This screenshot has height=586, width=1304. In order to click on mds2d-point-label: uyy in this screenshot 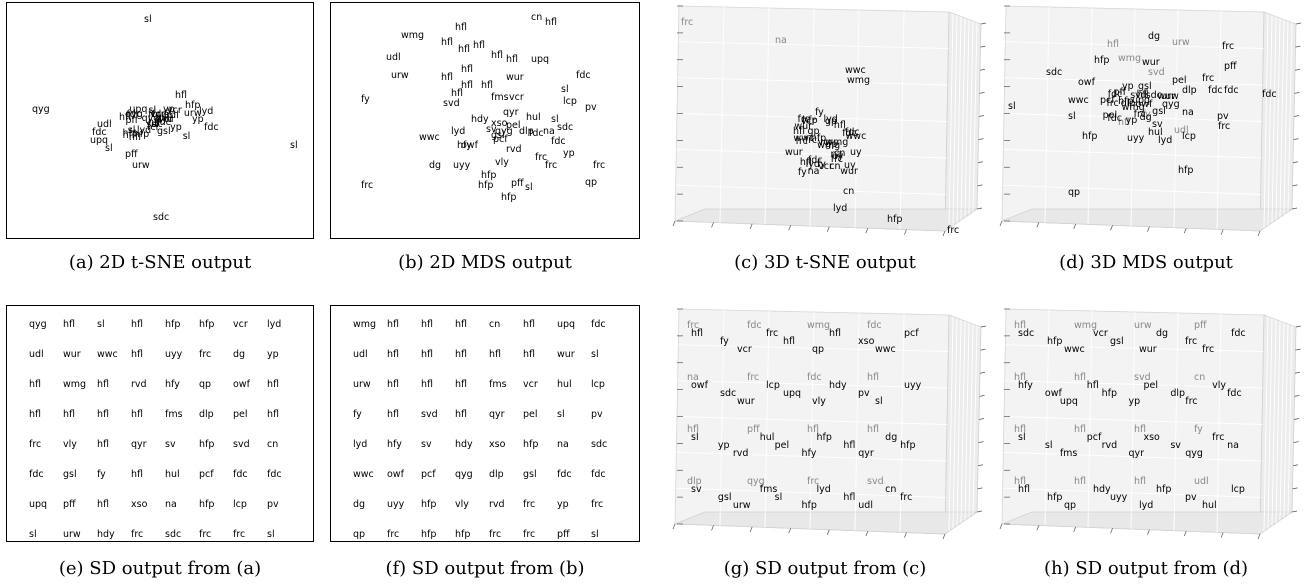, I will do `click(462, 165)`.